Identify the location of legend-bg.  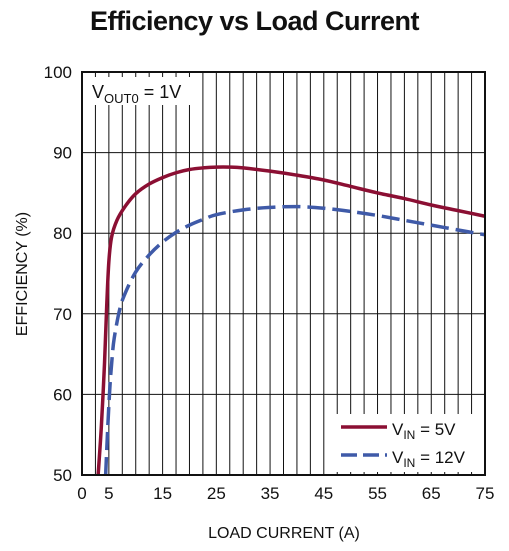
(409, 443).